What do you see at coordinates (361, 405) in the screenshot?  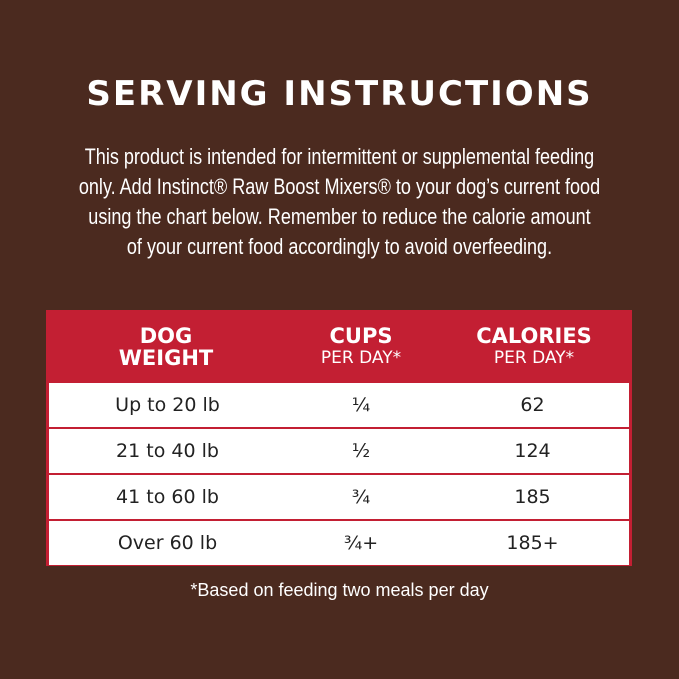 I see `cell-cups: ¼` at bounding box center [361, 405].